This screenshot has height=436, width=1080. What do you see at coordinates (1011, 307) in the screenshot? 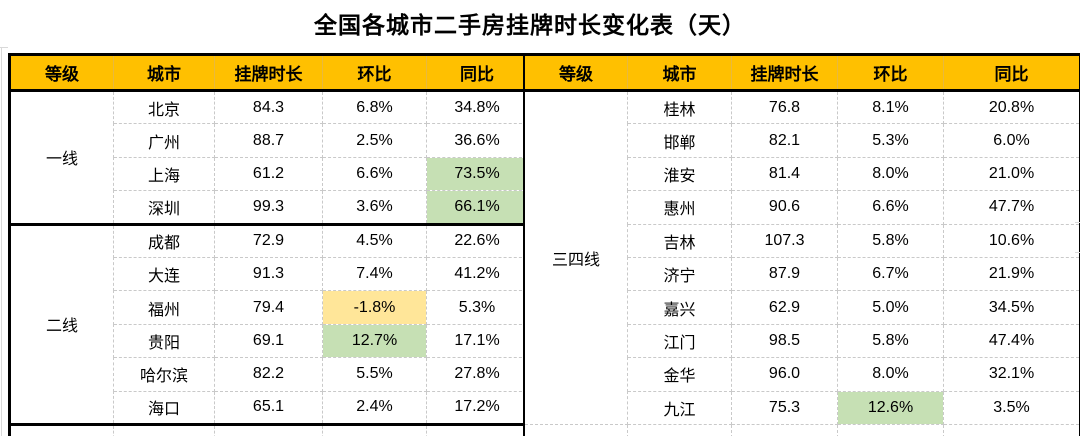
I see `yoy-cell: 34.5%` at bounding box center [1011, 307].